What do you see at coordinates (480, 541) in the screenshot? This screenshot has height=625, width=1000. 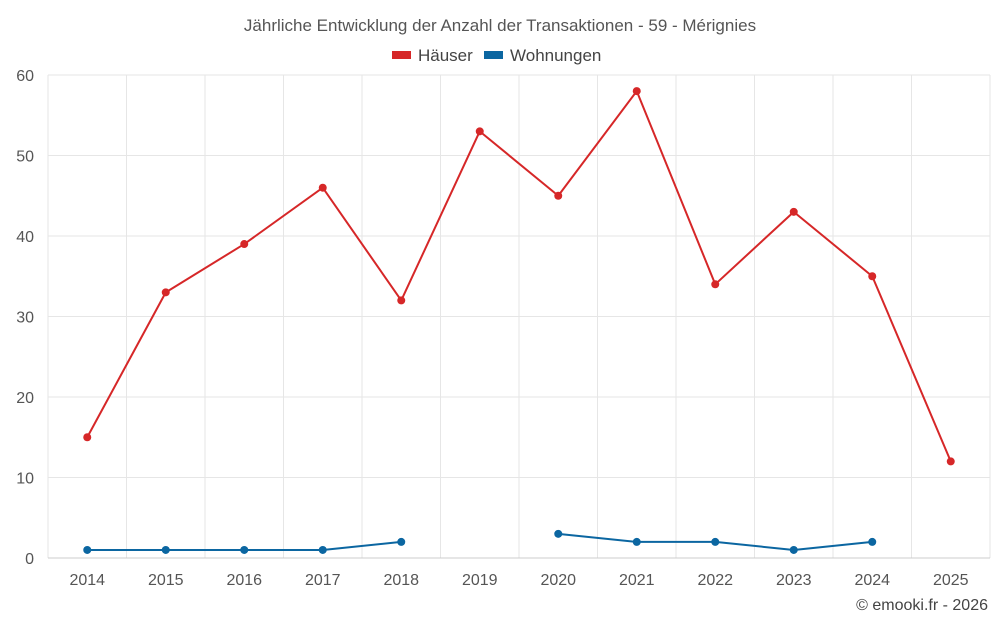 I see `series-wohnungen` at bounding box center [480, 541].